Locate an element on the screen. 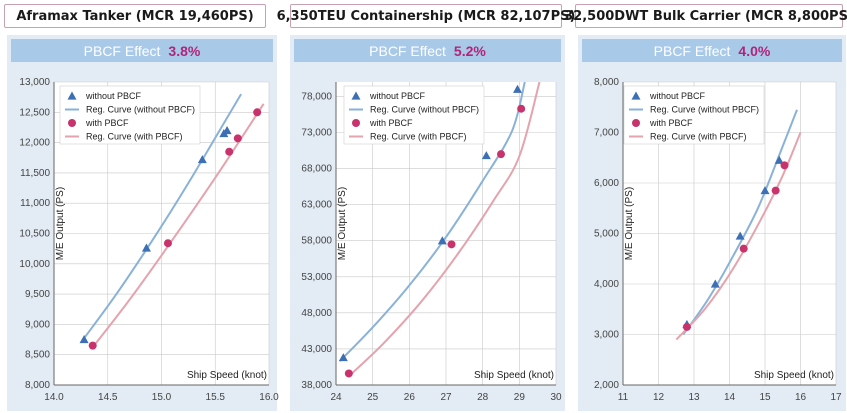 The image size is (847, 413). y-tick-label: 13,000 is located at coordinates (34, 82).